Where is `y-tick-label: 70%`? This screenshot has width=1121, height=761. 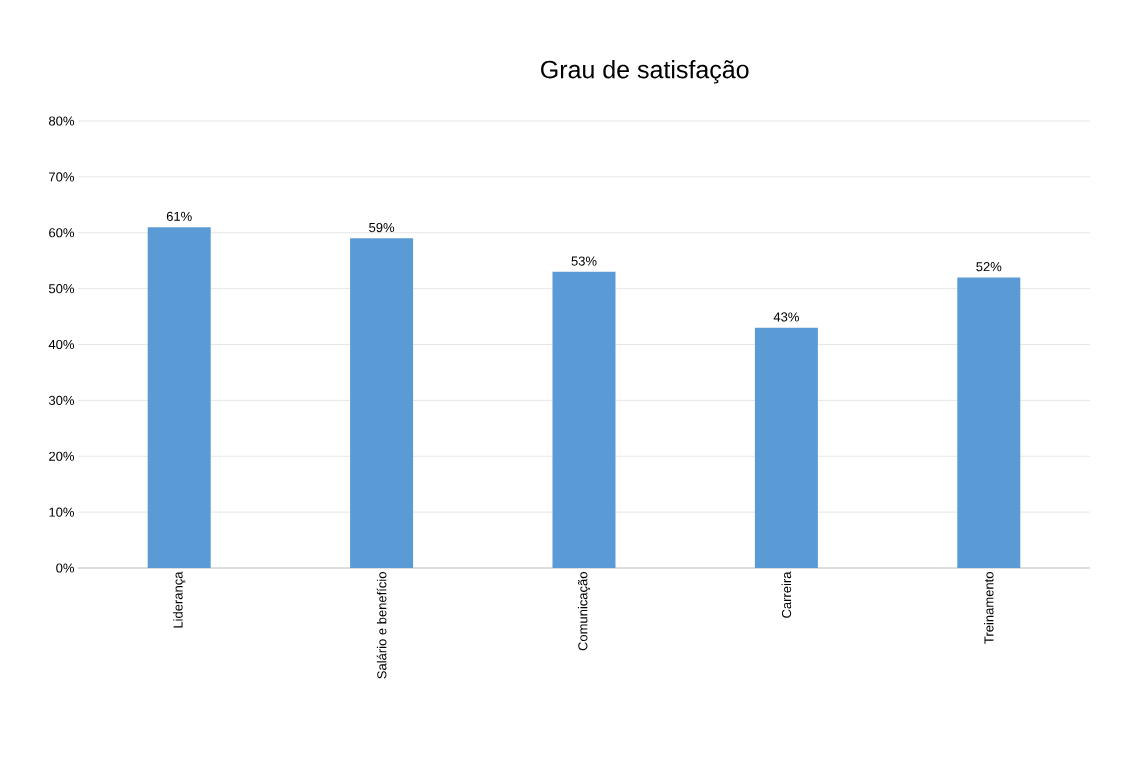
y-tick-label: 70% is located at coordinates (62, 177).